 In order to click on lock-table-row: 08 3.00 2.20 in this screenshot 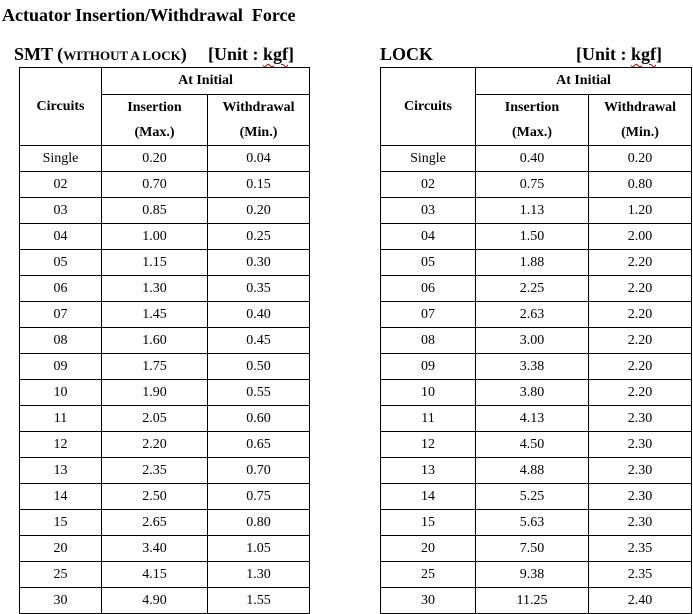, I will do `click(536, 340)`.